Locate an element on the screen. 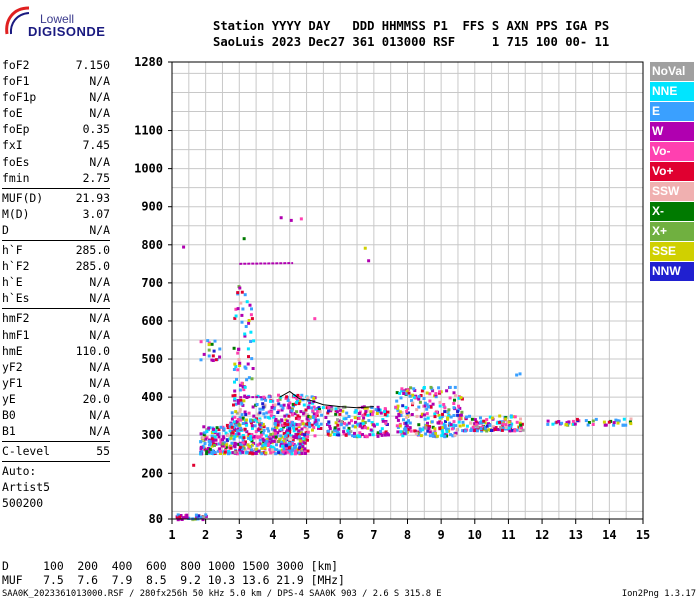 The height and width of the screenshot is (600, 700). divider is located at coordinates (56, 442).